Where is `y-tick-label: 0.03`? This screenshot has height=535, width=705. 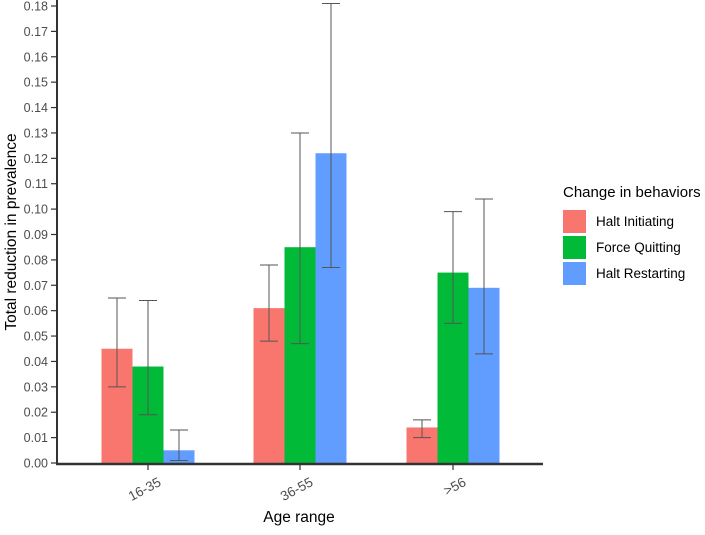 y-tick-label: 0.03 is located at coordinates (36, 387).